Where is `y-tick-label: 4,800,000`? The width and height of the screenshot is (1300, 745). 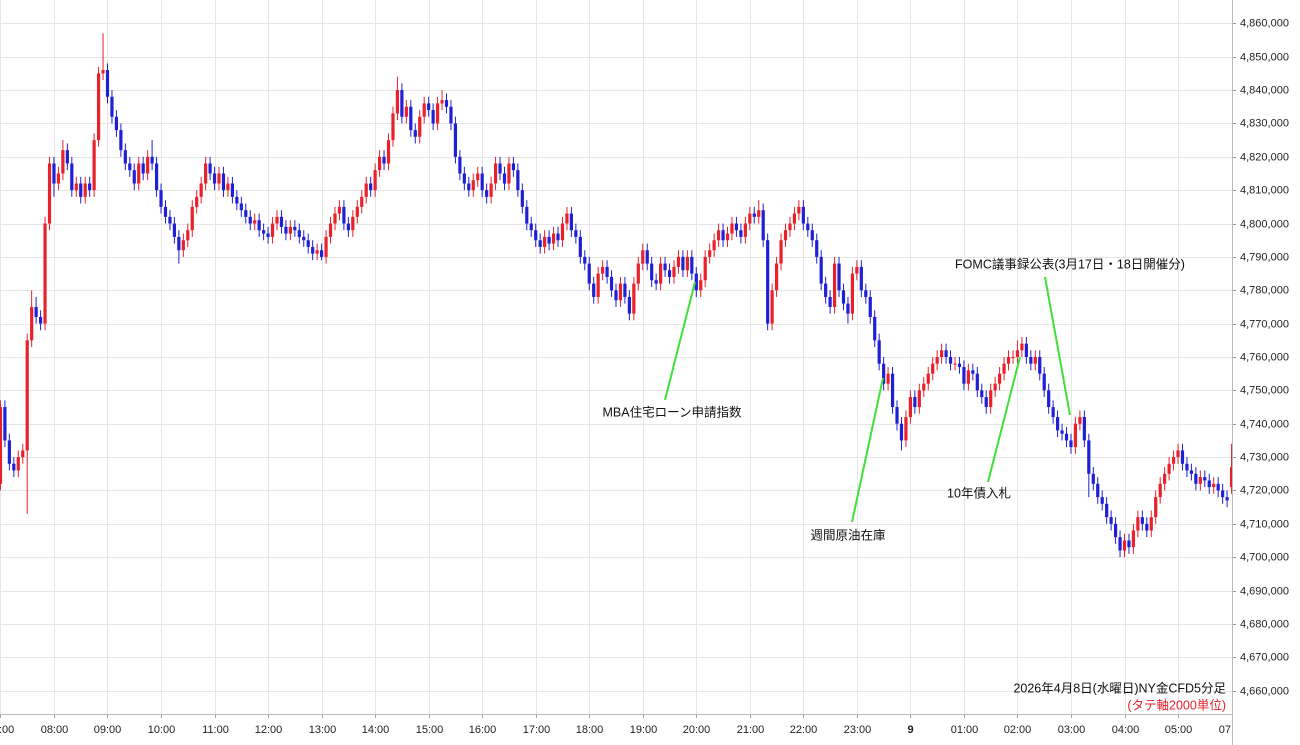 y-tick-label: 4,800,000 is located at coordinates (1264, 224).